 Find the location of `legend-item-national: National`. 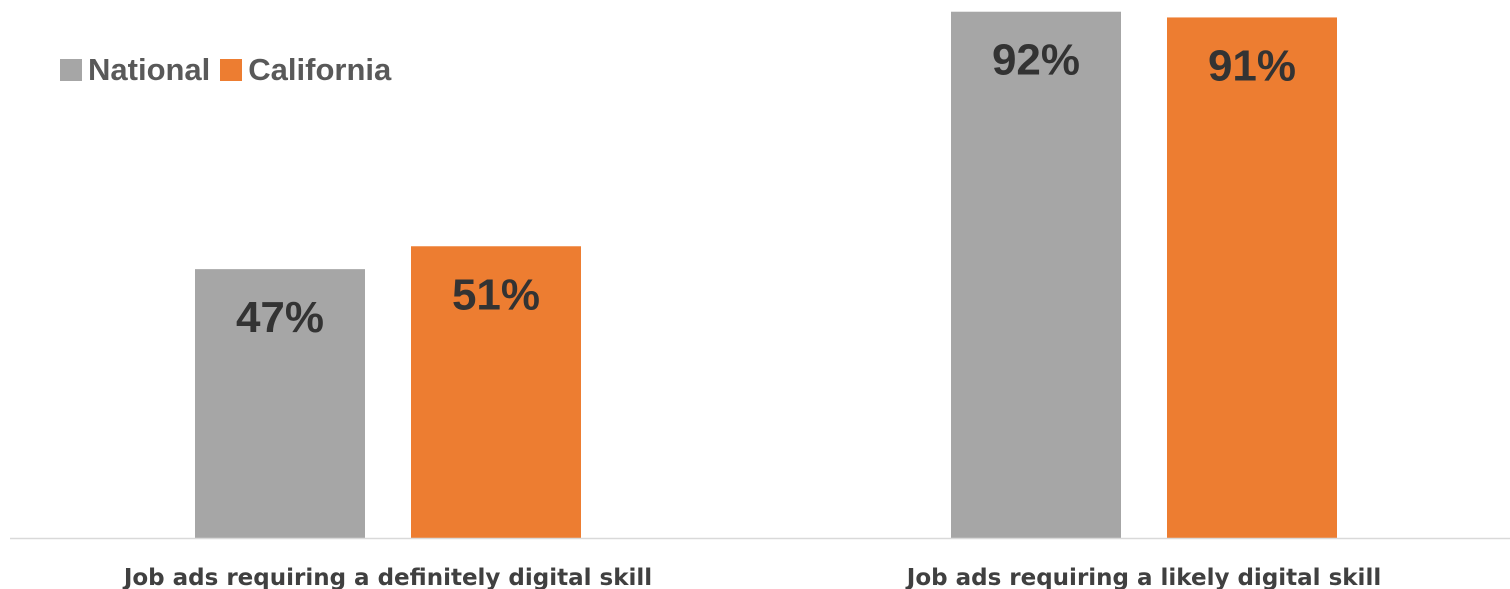

legend-item-national: National is located at coordinates (135, 70).